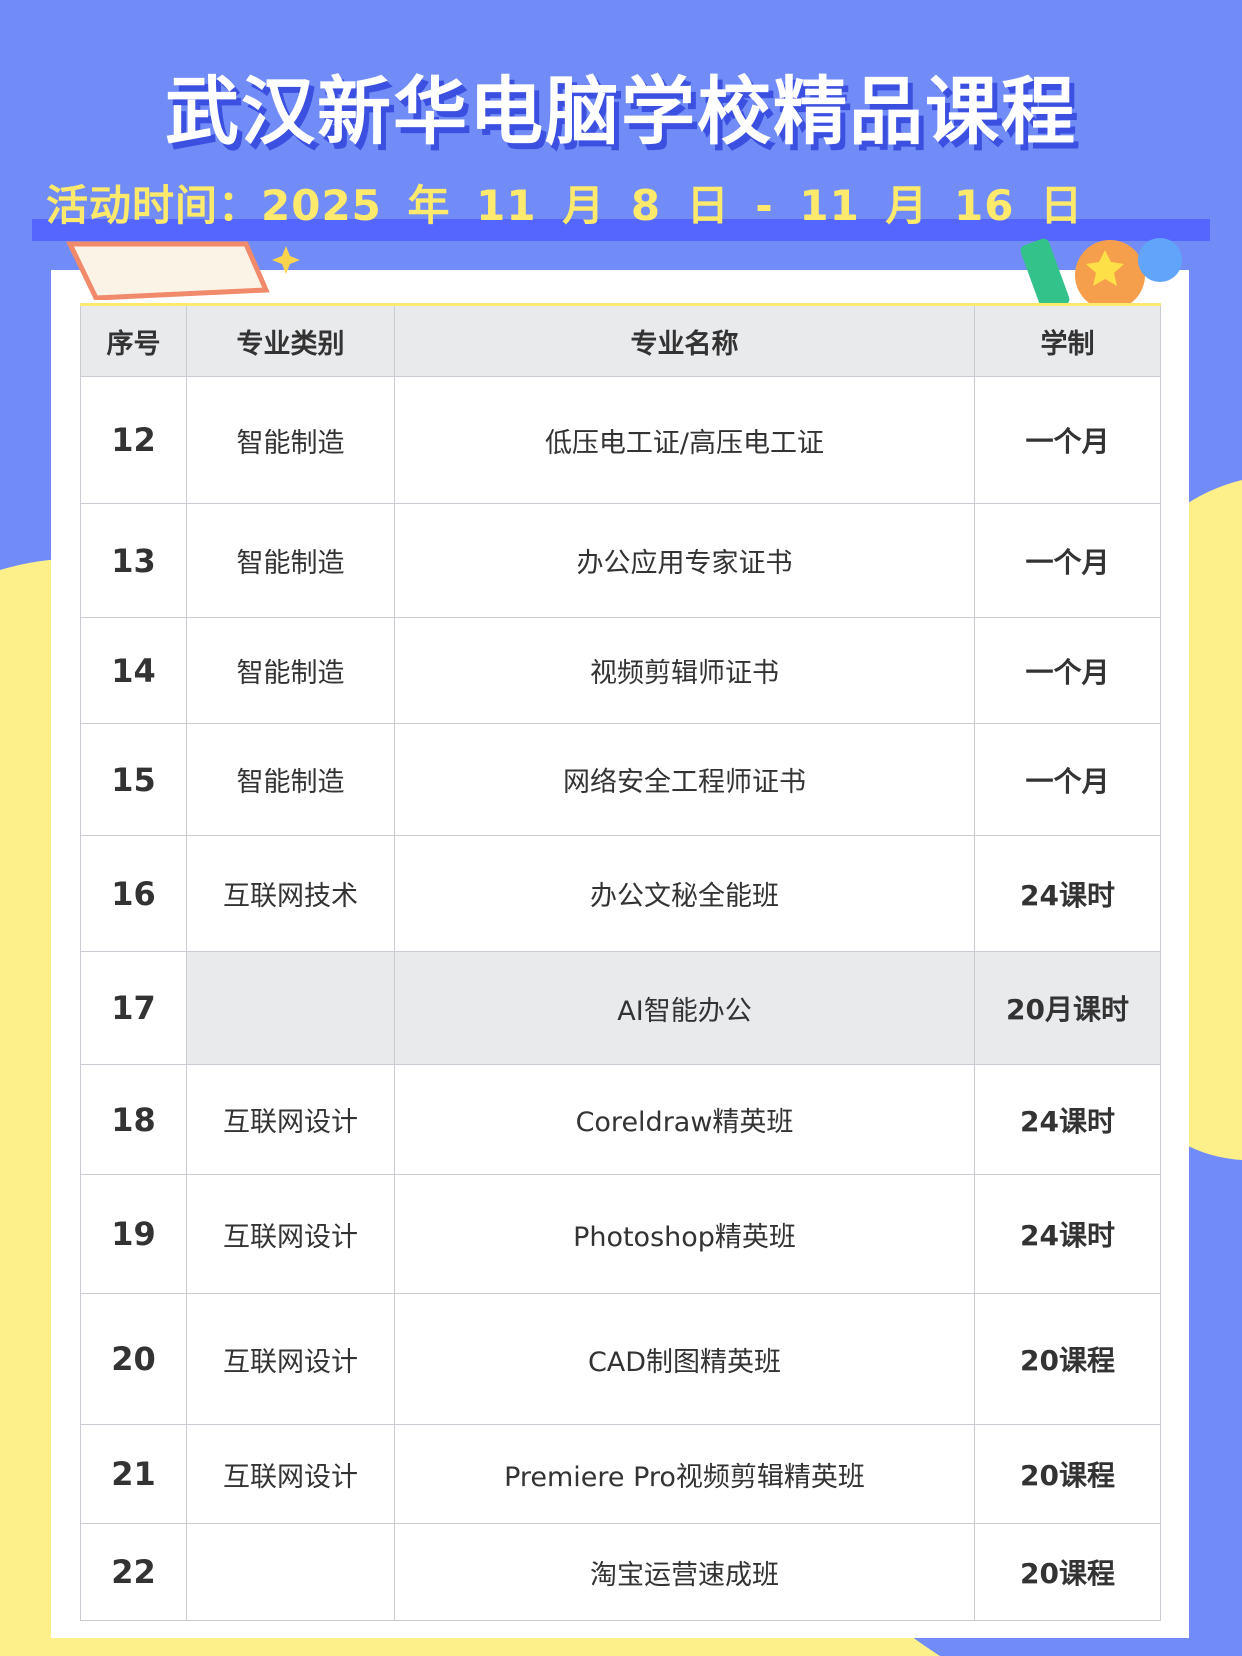 This screenshot has width=1242, height=1656. What do you see at coordinates (684, 340) in the screenshot?
I see `header-name: 专业名称` at bounding box center [684, 340].